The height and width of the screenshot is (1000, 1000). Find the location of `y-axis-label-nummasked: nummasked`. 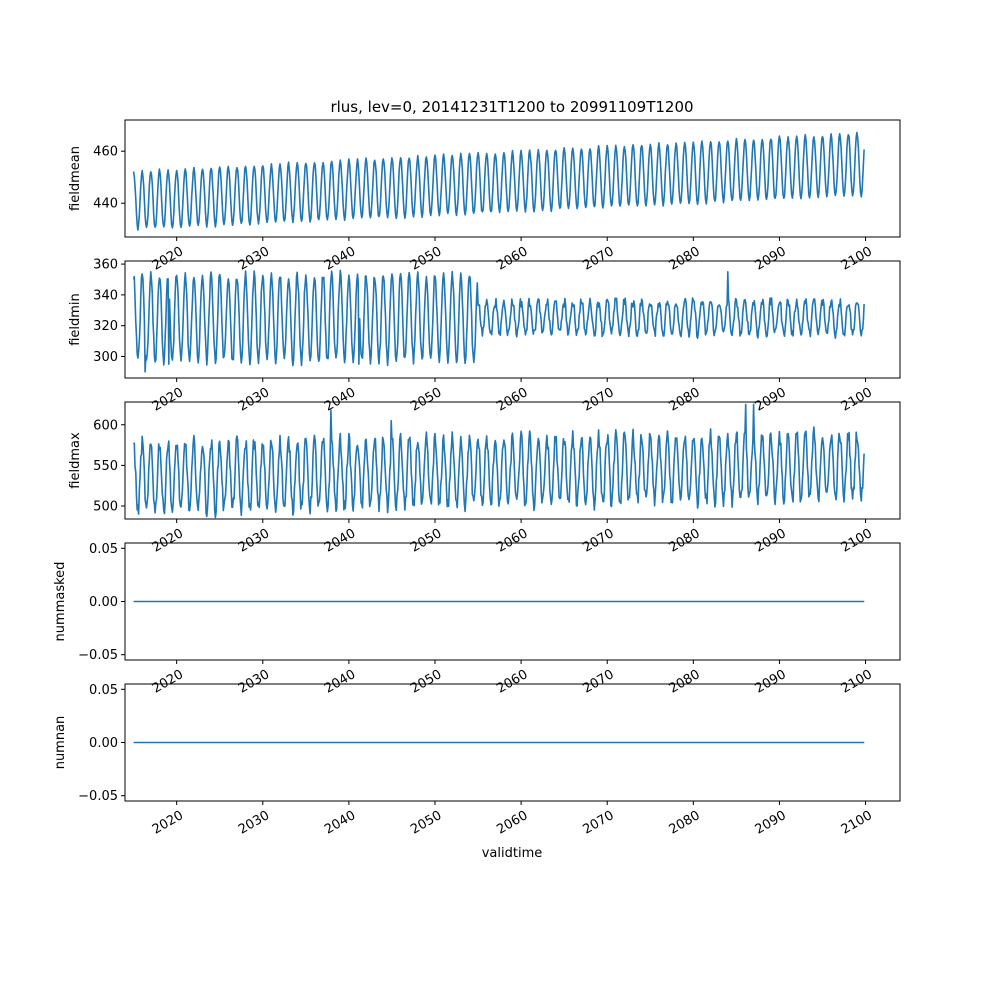

y-axis-label-nummasked: nummasked is located at coordinates (60, 602).